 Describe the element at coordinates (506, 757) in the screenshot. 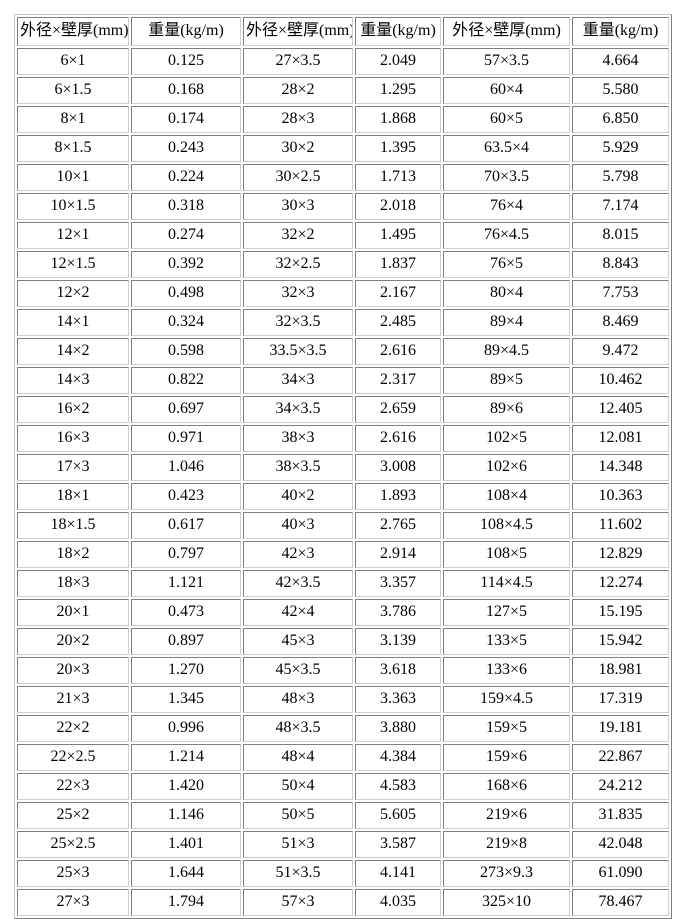

I see `size-cell: 159×6` at that location.